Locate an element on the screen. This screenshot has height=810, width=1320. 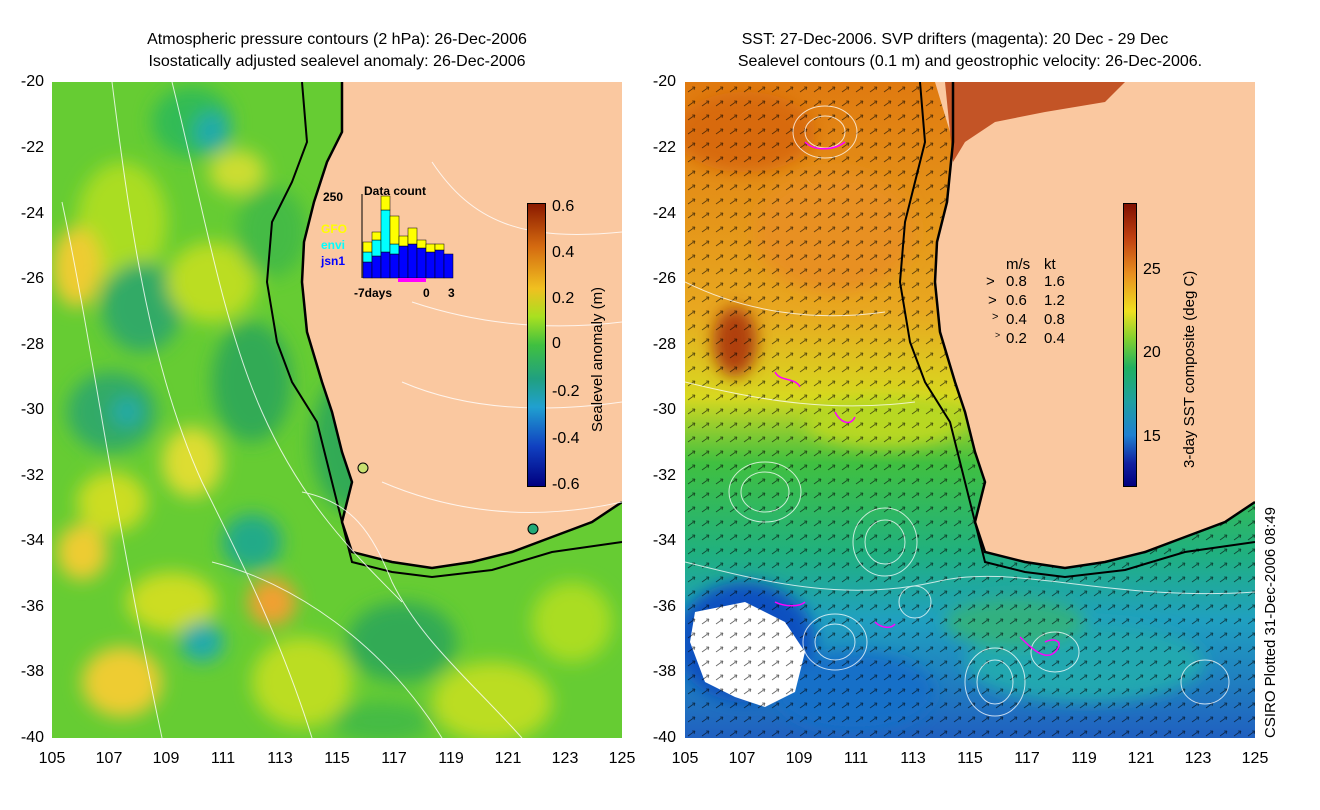
right-x-tick: 113 is located at coordinates (913, 758).